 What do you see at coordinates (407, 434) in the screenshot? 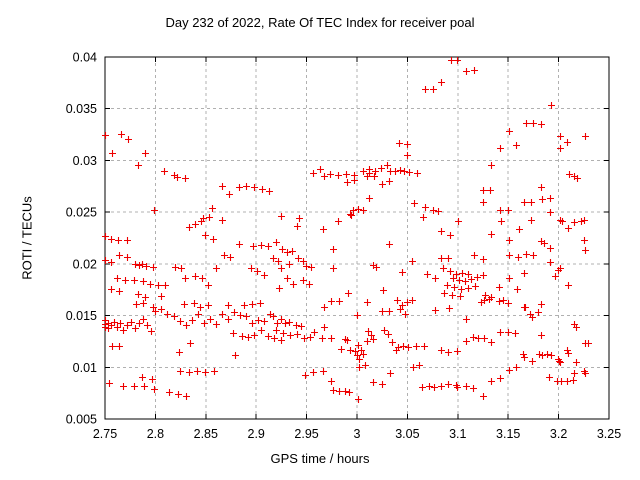
I see `x-tick-label: 3.05` at bounding box center [407, 434].